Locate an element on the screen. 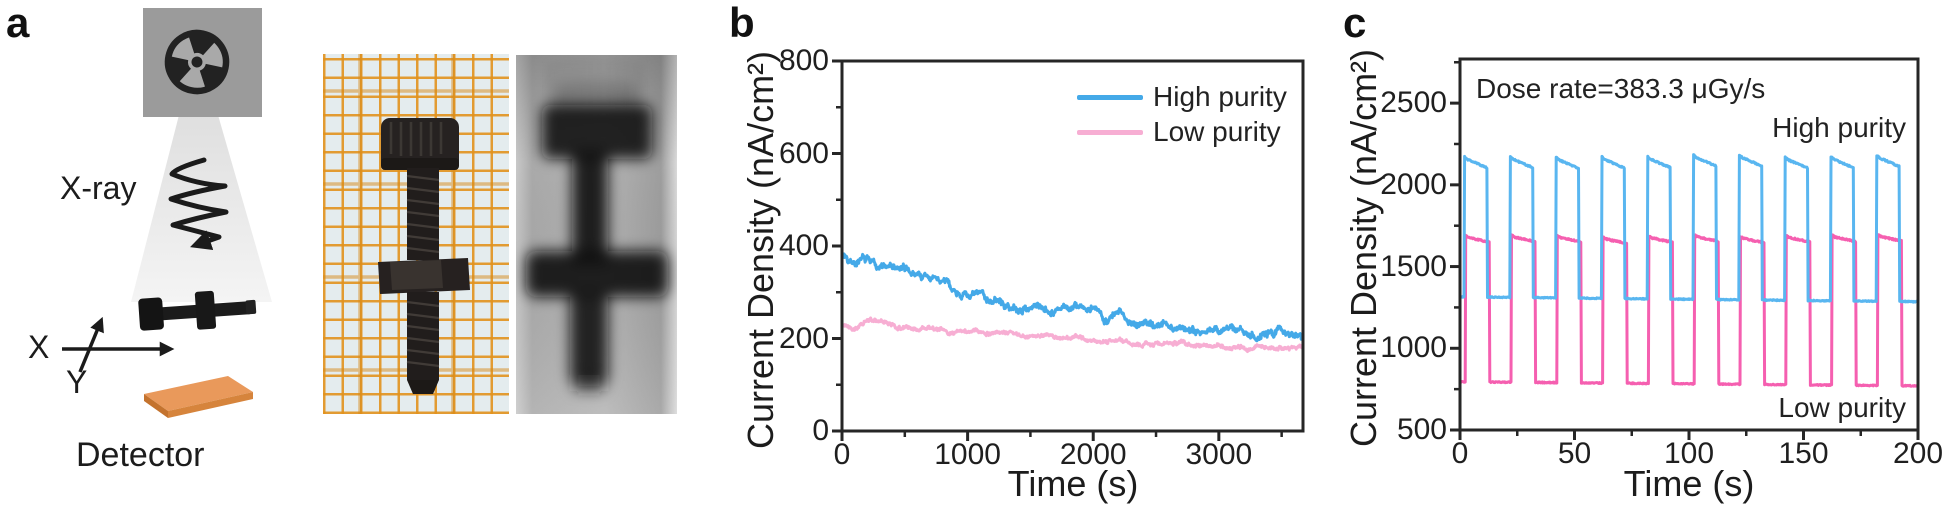 Image resolution: width=1942 pixels, height=505 pixels. y-tick-label: 600 is located at coordinates (803, 153).